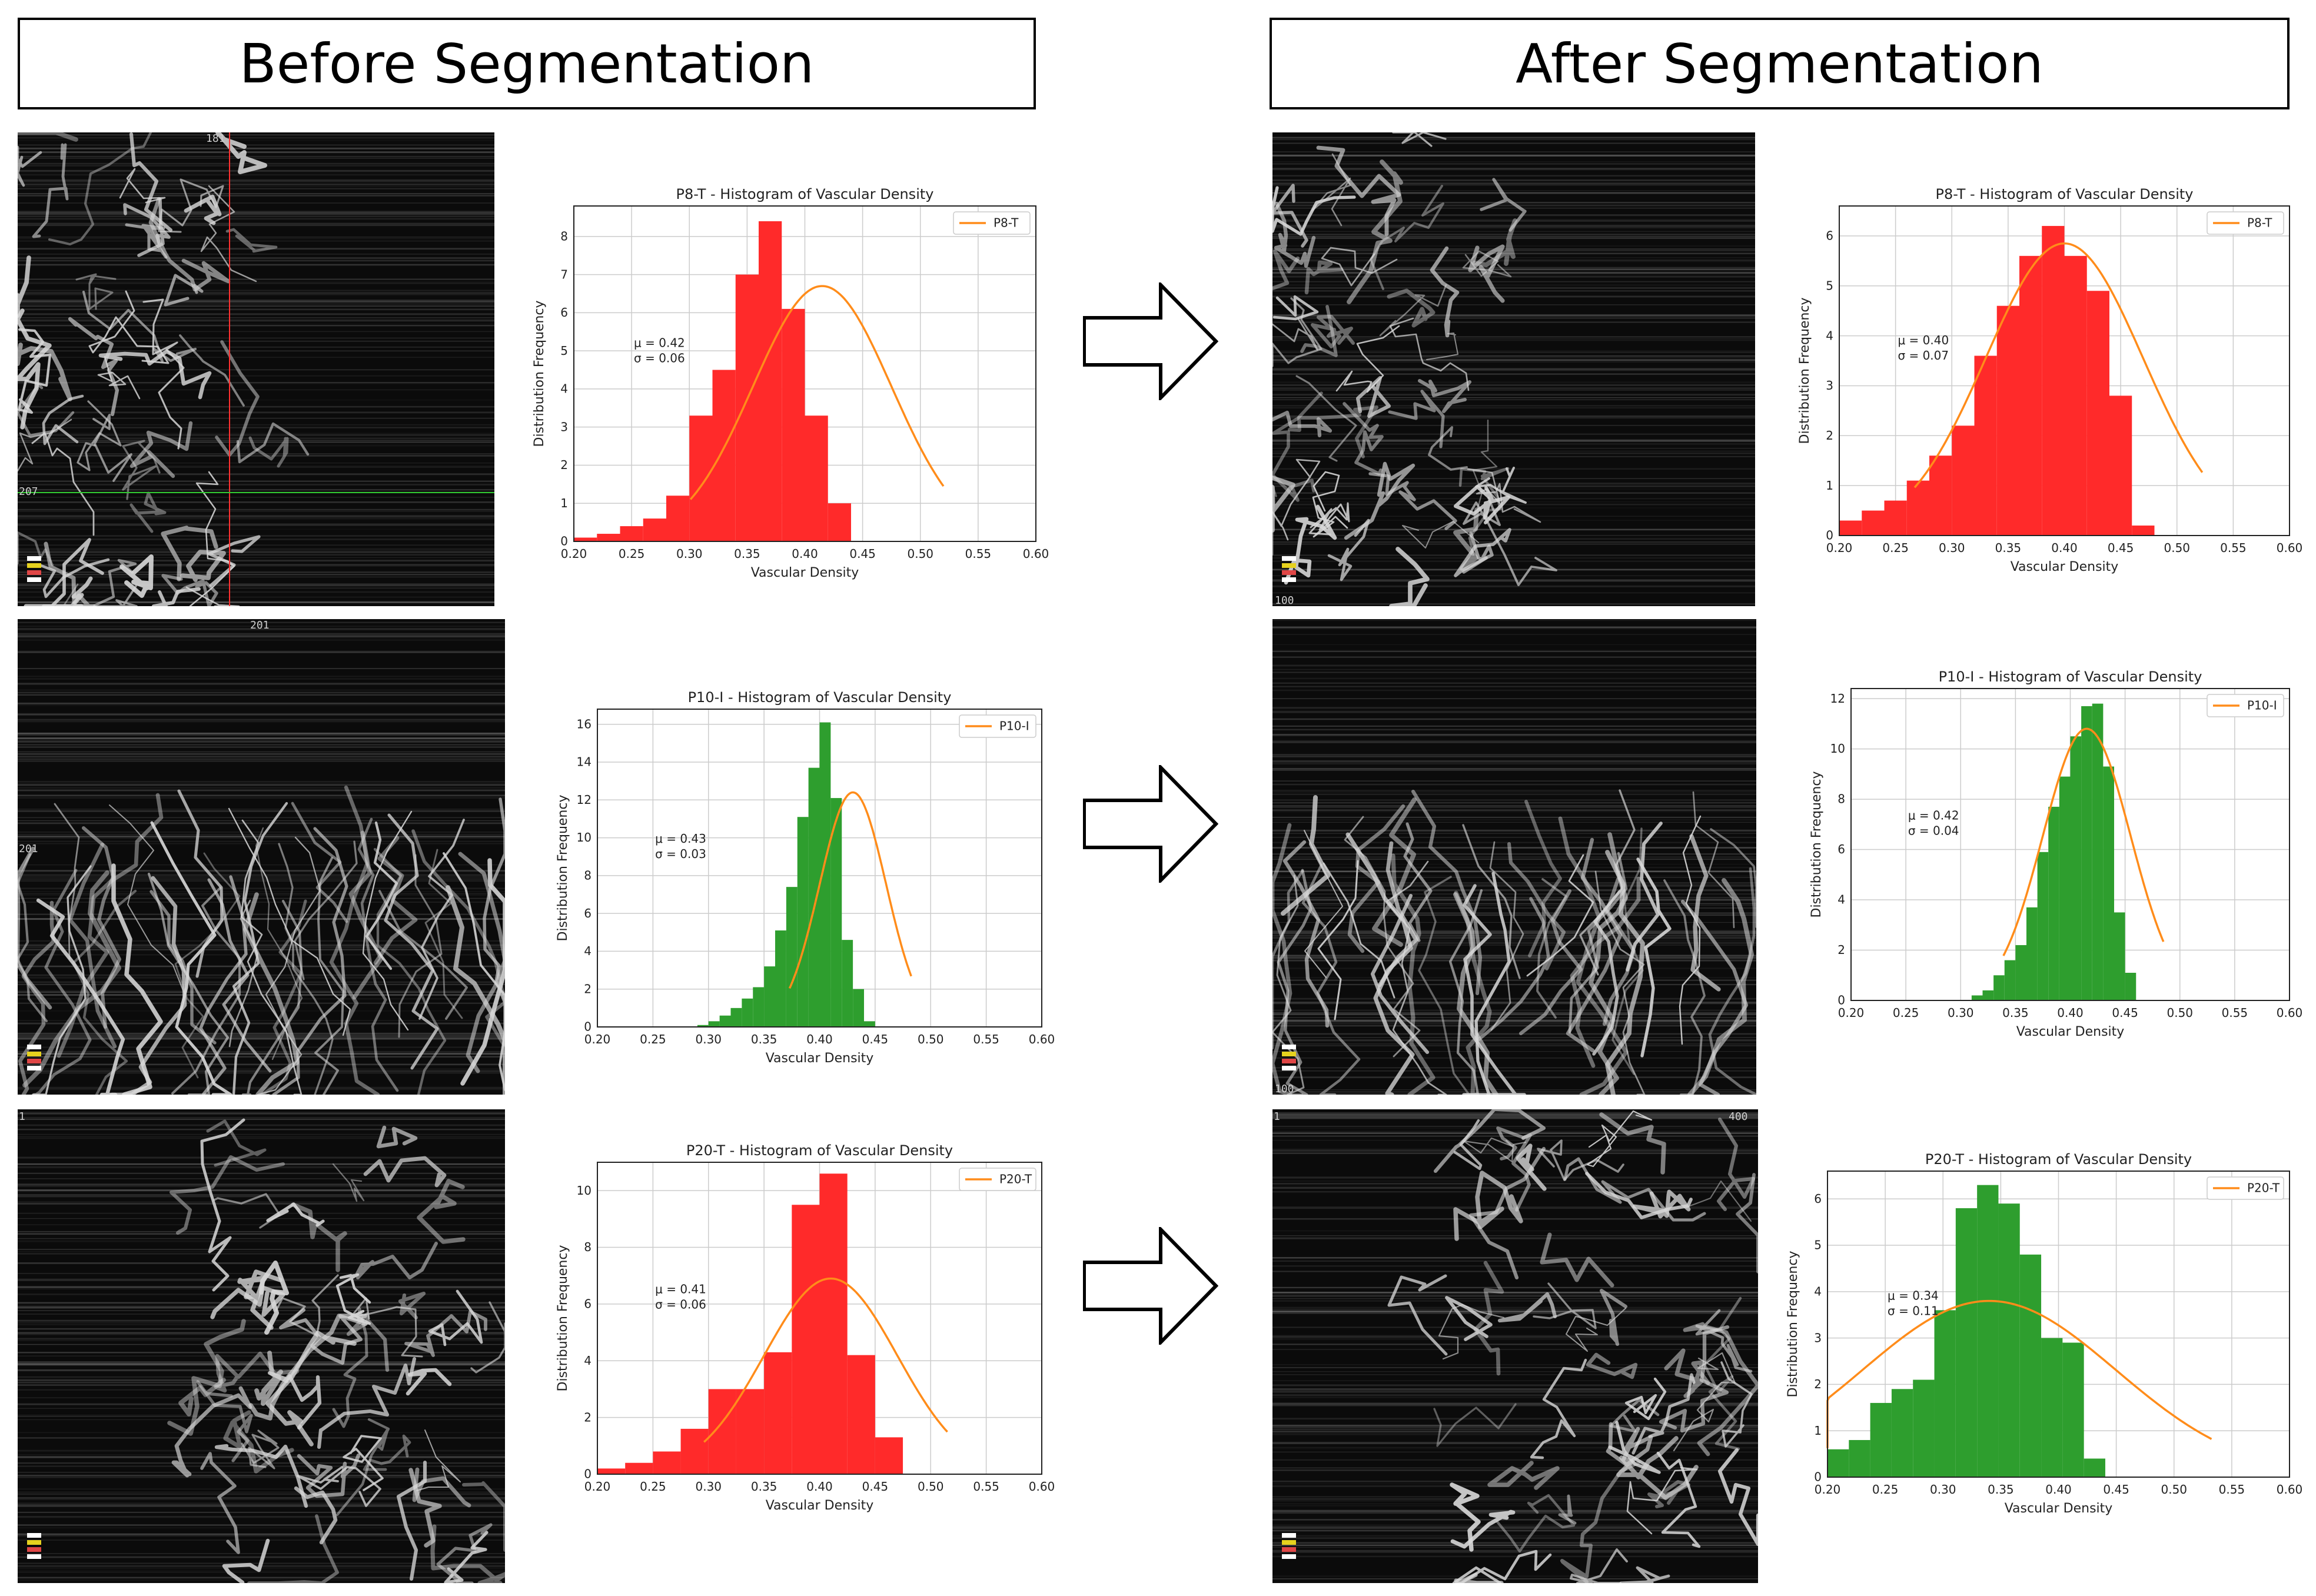 The width and height of the screenshot is (2316, 1596). What do you see at coordinates (680, 1289) in the screenshot?
I see `stat-annotation: μ = 0.41` at bounding box center [680, 1289].